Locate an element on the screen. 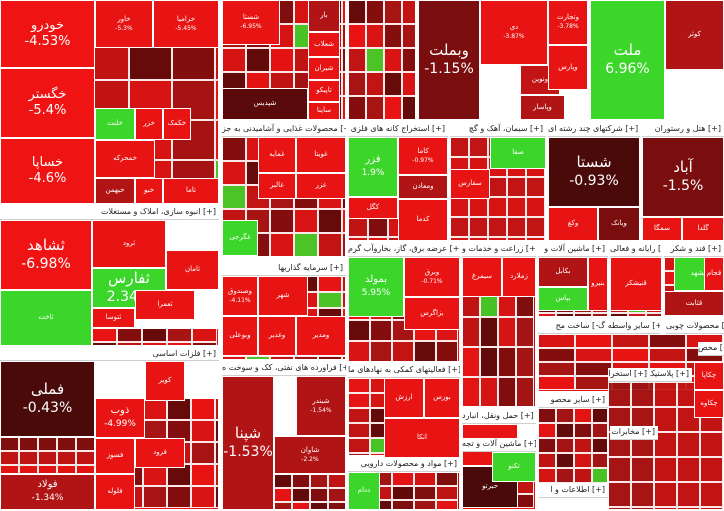 Image resolution: width=724 pixels, height=511 pixels. stock-tile: ثعمرا is located at coordinates (165, 305).